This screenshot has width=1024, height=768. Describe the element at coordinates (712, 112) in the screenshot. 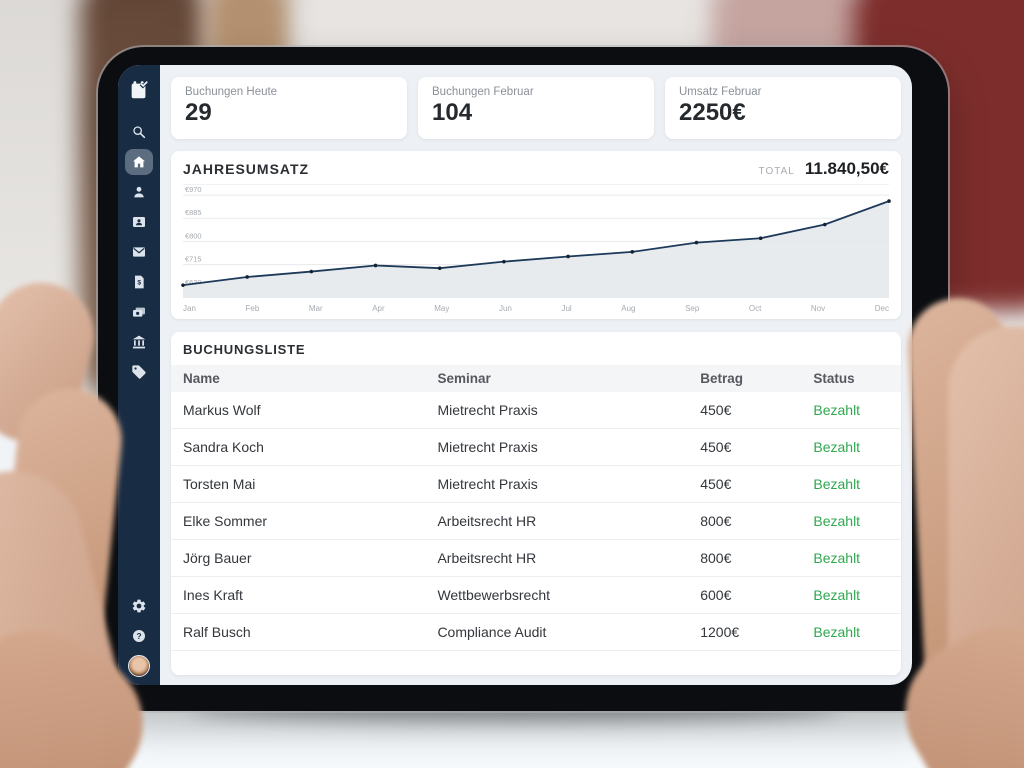

I see `stat-value: 2250€` at that location.